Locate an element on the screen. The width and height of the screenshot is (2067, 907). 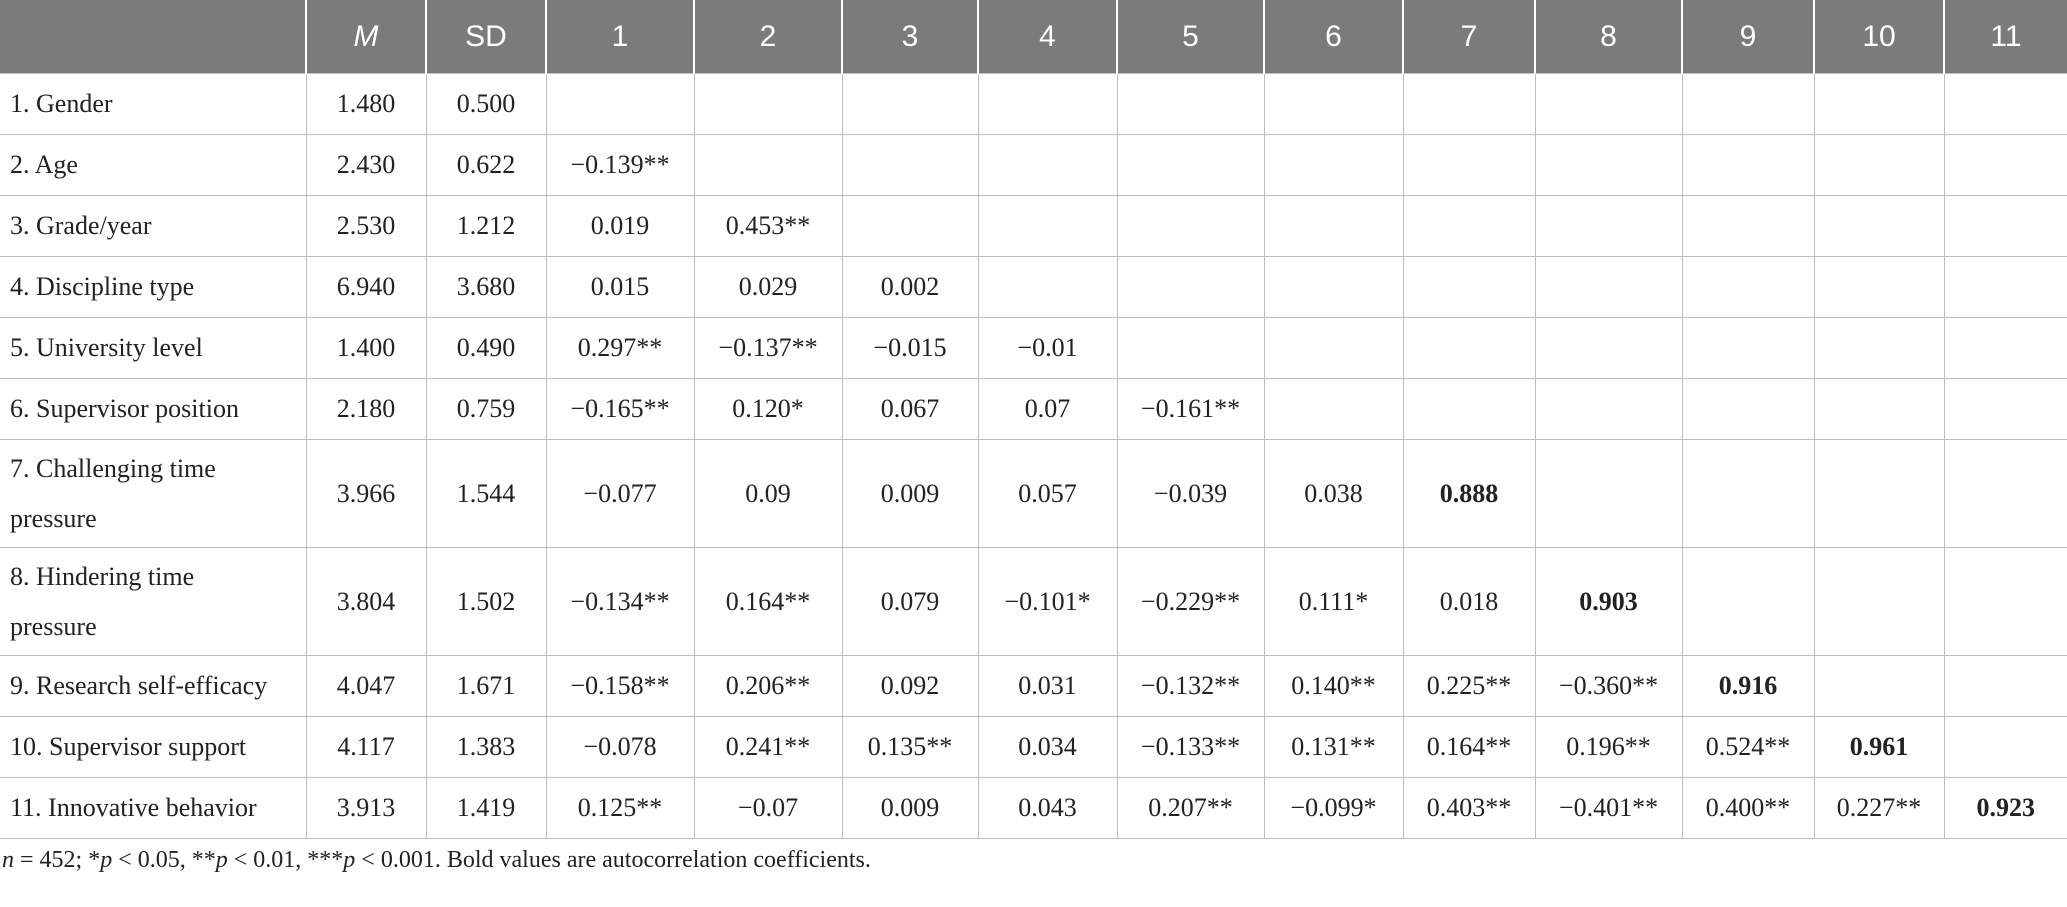
correlation-cell: 0.400** is located at coordinates (1748, 808).